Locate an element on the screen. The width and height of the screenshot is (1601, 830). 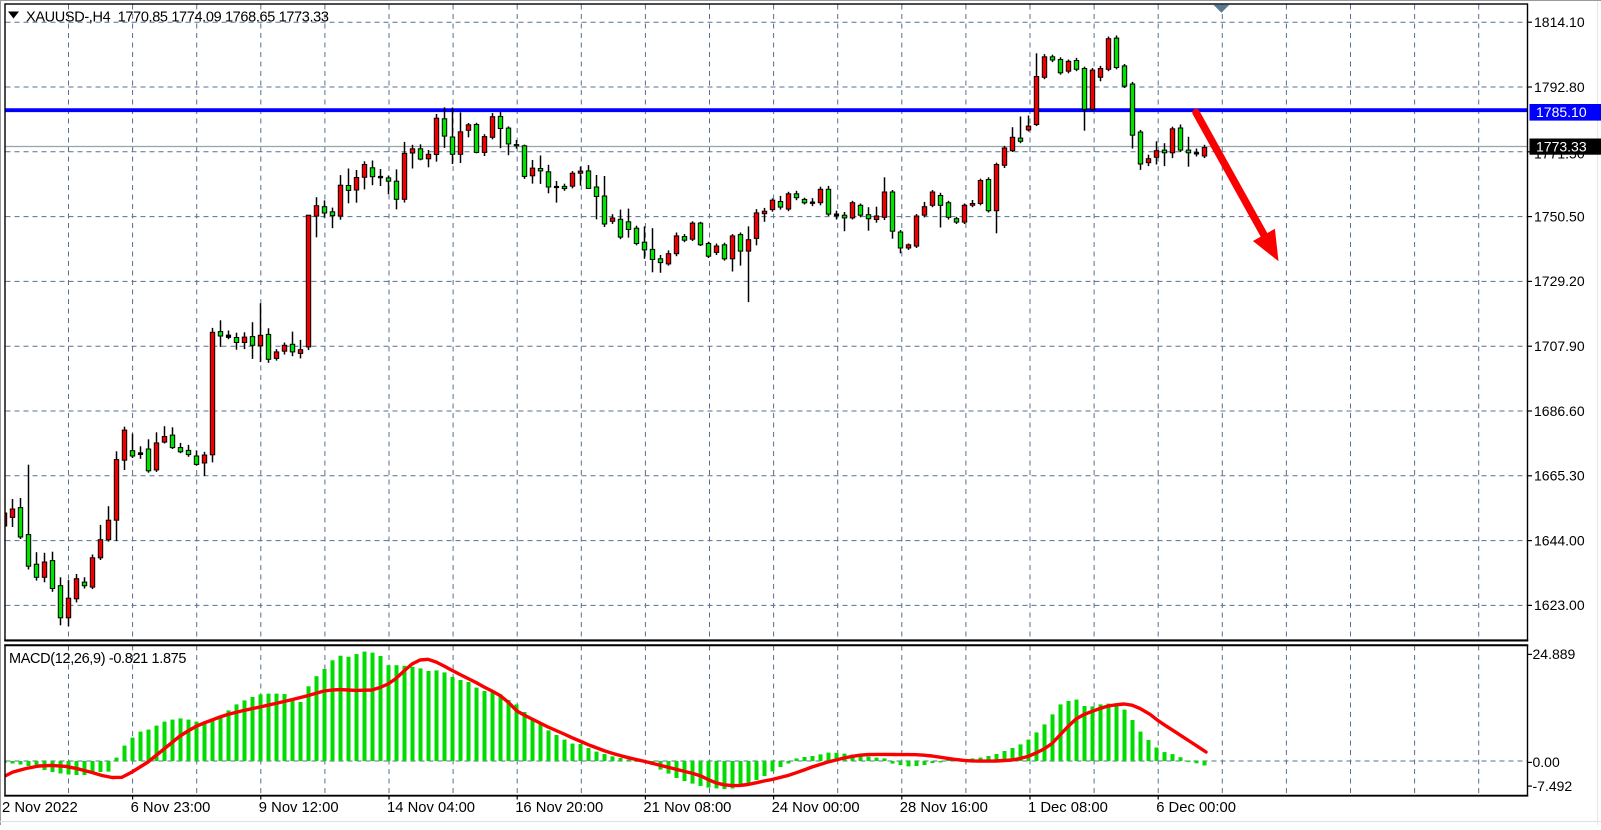
svg-text: 9 Nov 12:00 is located at coordinates (299, 808).